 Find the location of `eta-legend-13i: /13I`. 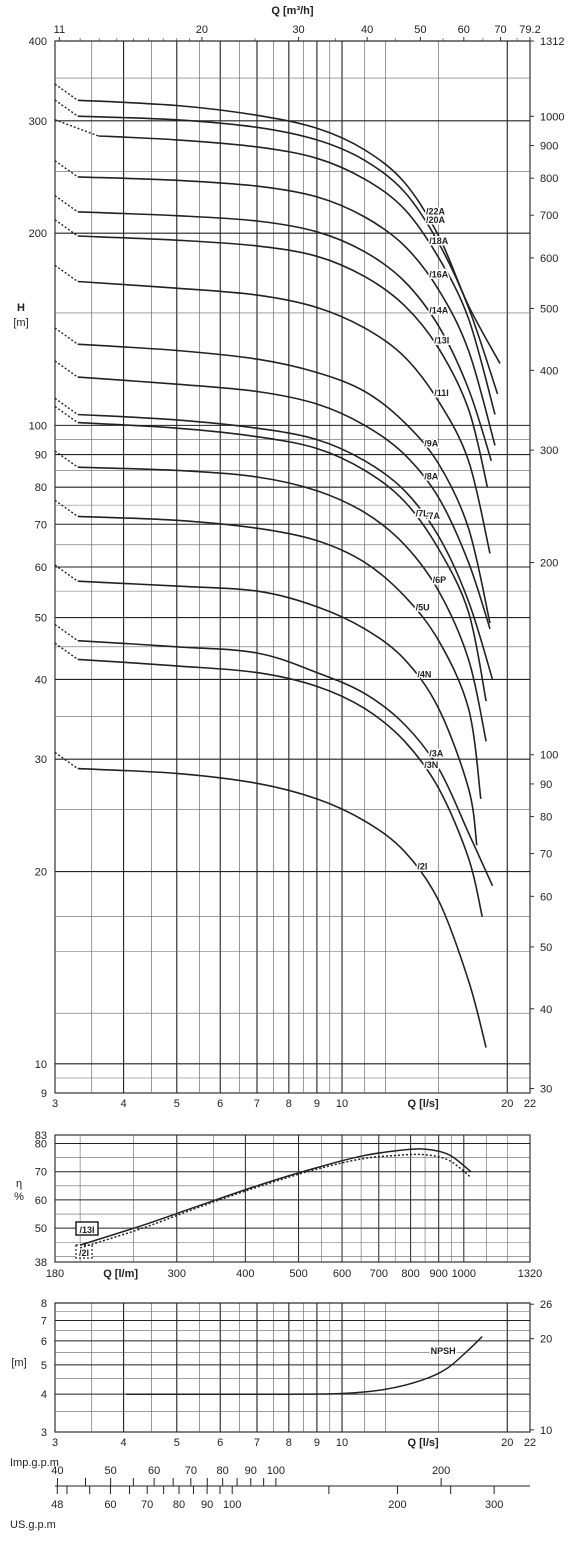

eta-legend-13i: /13I is located at coordinates (86, 1230).